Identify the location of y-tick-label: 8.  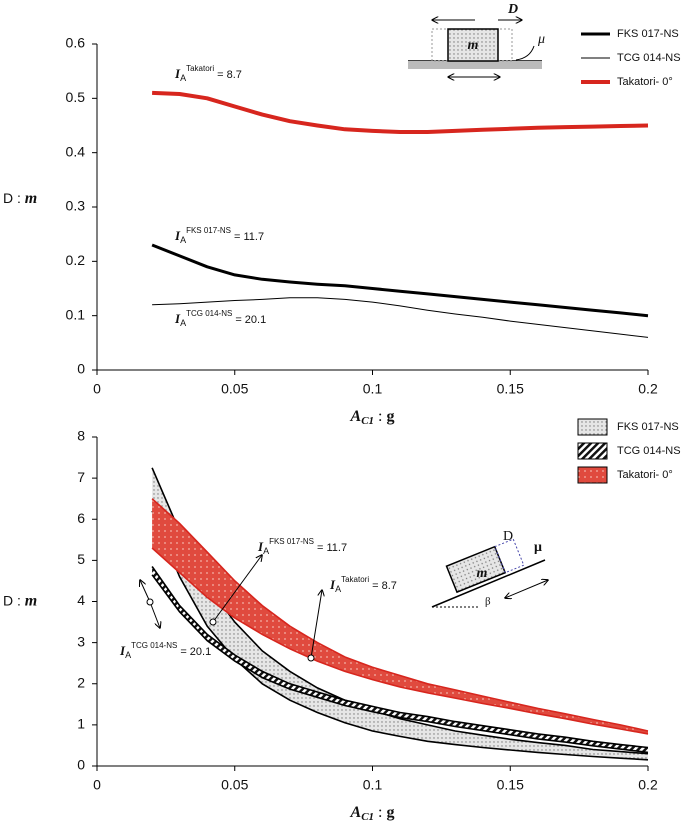
(81, 436).